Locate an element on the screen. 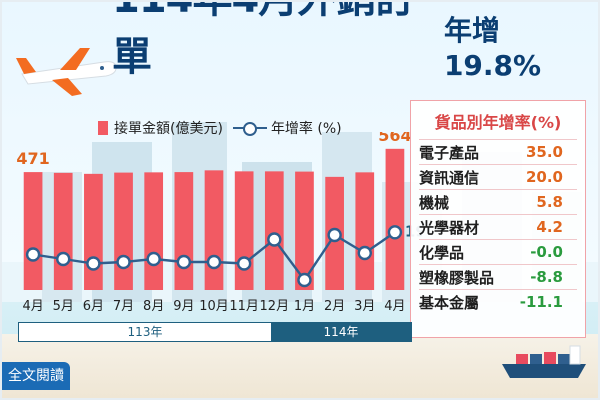 The image size is (600, 400). product-growth-row: 資訊通信 20.0 is located at coordinates (498, 176).